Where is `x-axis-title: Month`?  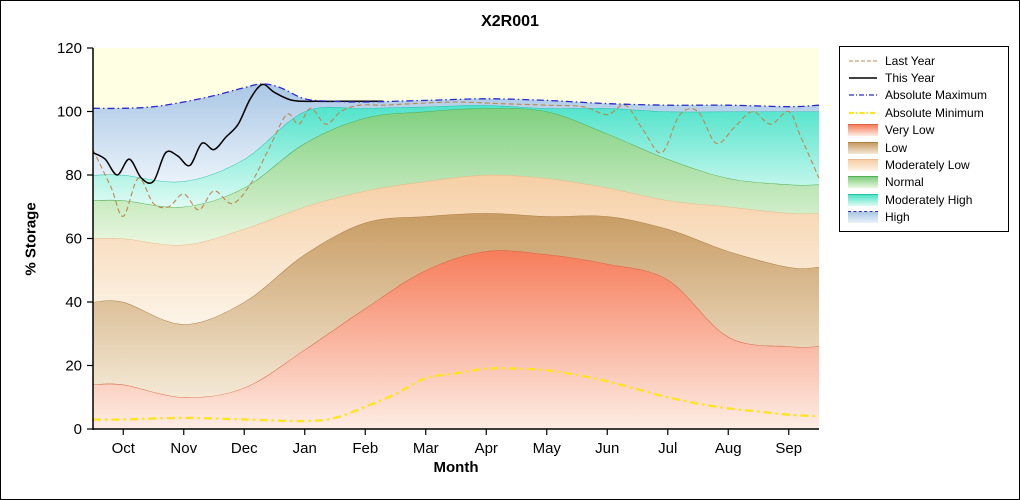 x-axis-title: Month is located at coordinates (456, 467).